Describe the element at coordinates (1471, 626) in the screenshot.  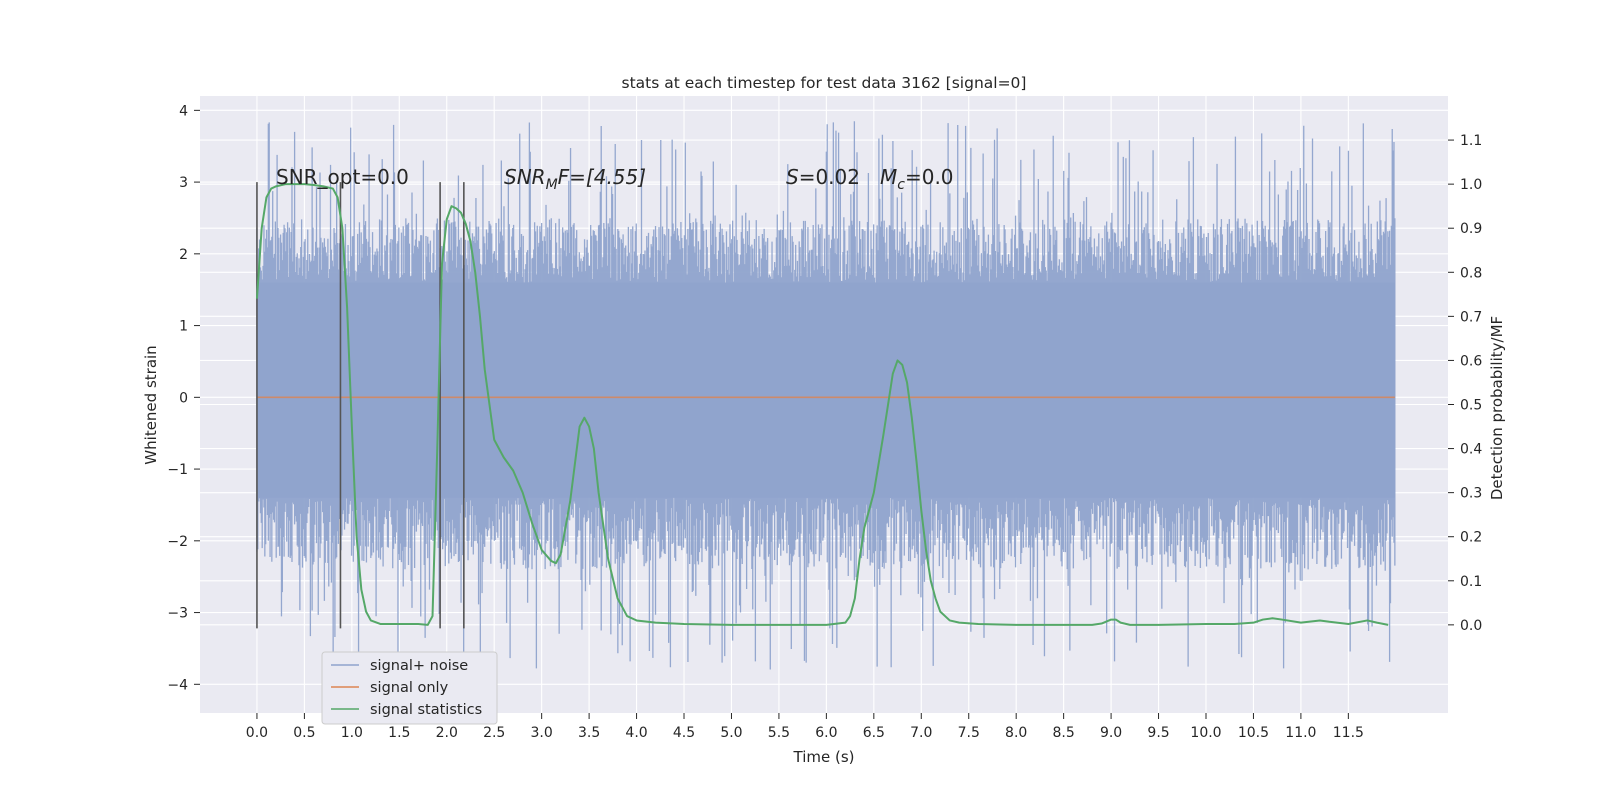
I see `y-right-tick-label-0: 0.0` at that location.